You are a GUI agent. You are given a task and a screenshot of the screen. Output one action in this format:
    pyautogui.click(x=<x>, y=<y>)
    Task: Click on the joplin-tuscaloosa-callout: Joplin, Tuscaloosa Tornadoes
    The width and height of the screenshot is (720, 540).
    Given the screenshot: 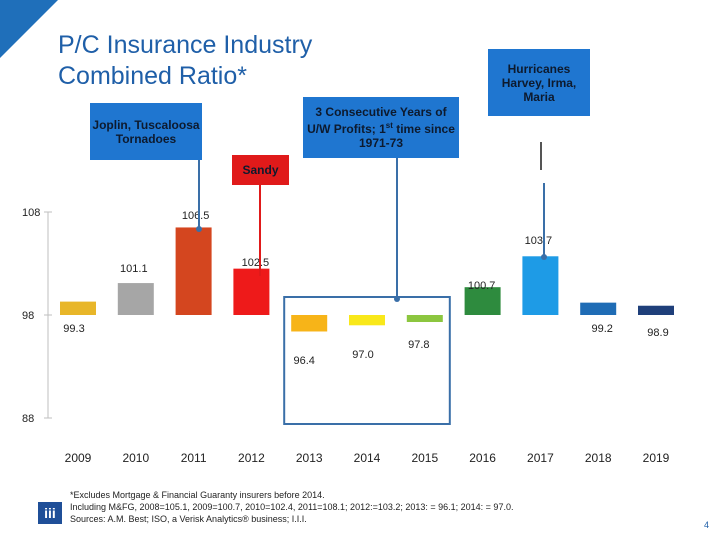 What is the action you would take?
    pyautogui.click(x=146, y=131)
    